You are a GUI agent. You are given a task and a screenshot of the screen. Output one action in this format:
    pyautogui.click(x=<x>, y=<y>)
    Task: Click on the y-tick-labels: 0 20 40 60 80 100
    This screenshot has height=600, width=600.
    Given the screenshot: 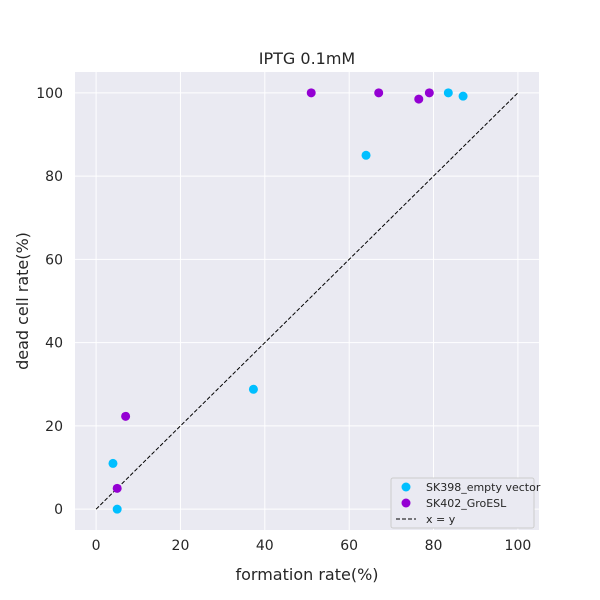 What is the action you would take?
    pyautogui.click(x=49, y=302)
    